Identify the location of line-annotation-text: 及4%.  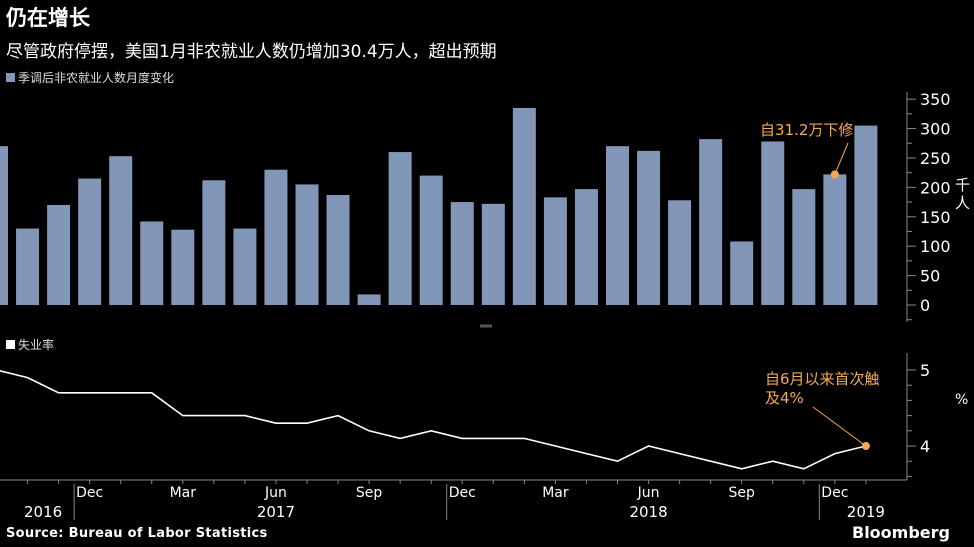
(784, 398).